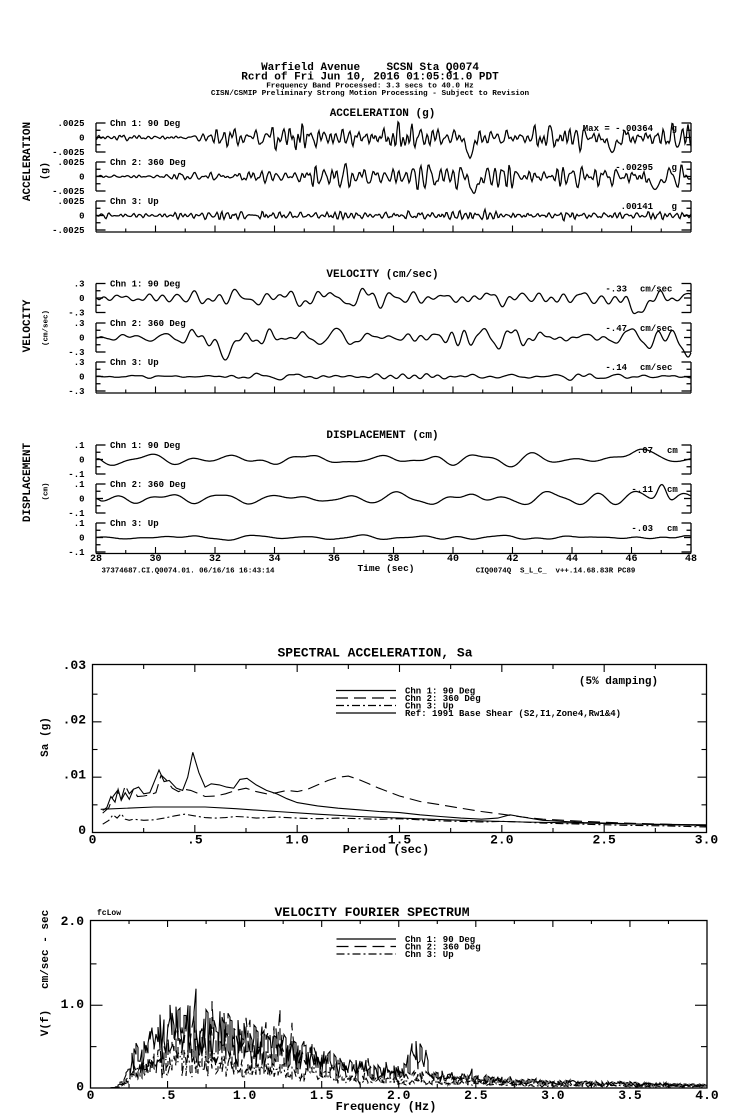  I want to click on svg-text: Max = -.00364, so click(618, 129).